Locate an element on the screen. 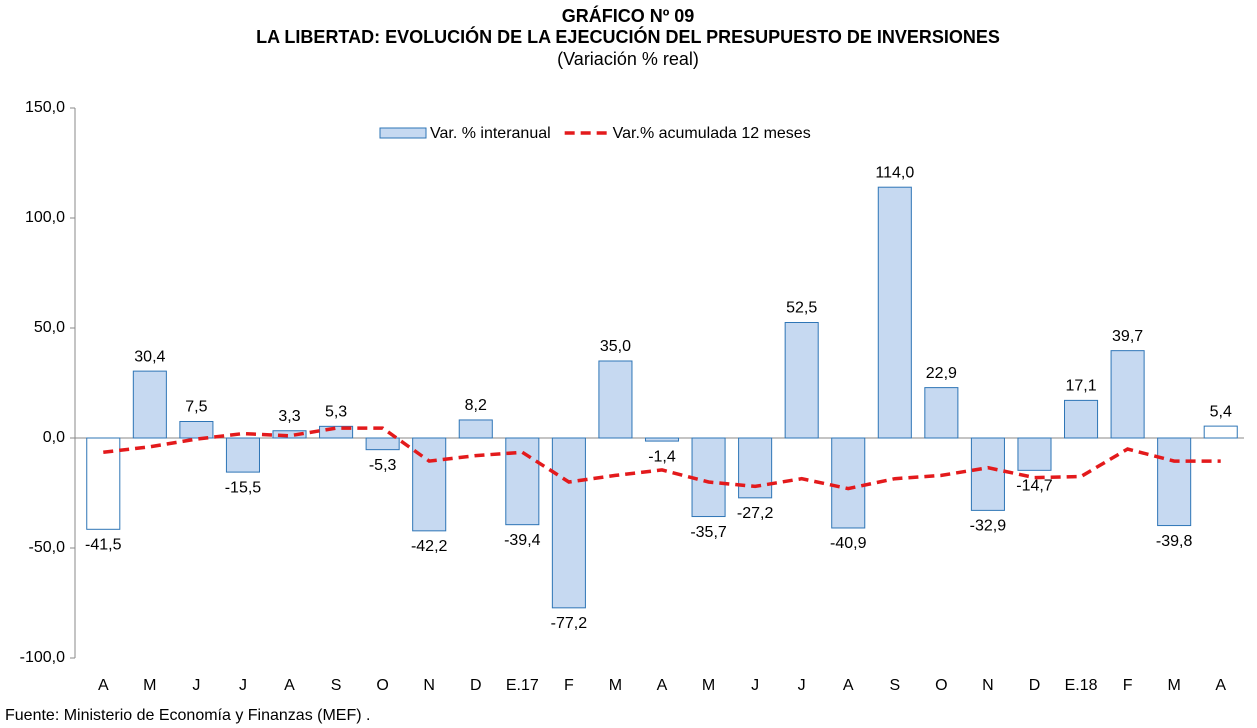  value-label: 35,0 is located at coordinates (615, 346).